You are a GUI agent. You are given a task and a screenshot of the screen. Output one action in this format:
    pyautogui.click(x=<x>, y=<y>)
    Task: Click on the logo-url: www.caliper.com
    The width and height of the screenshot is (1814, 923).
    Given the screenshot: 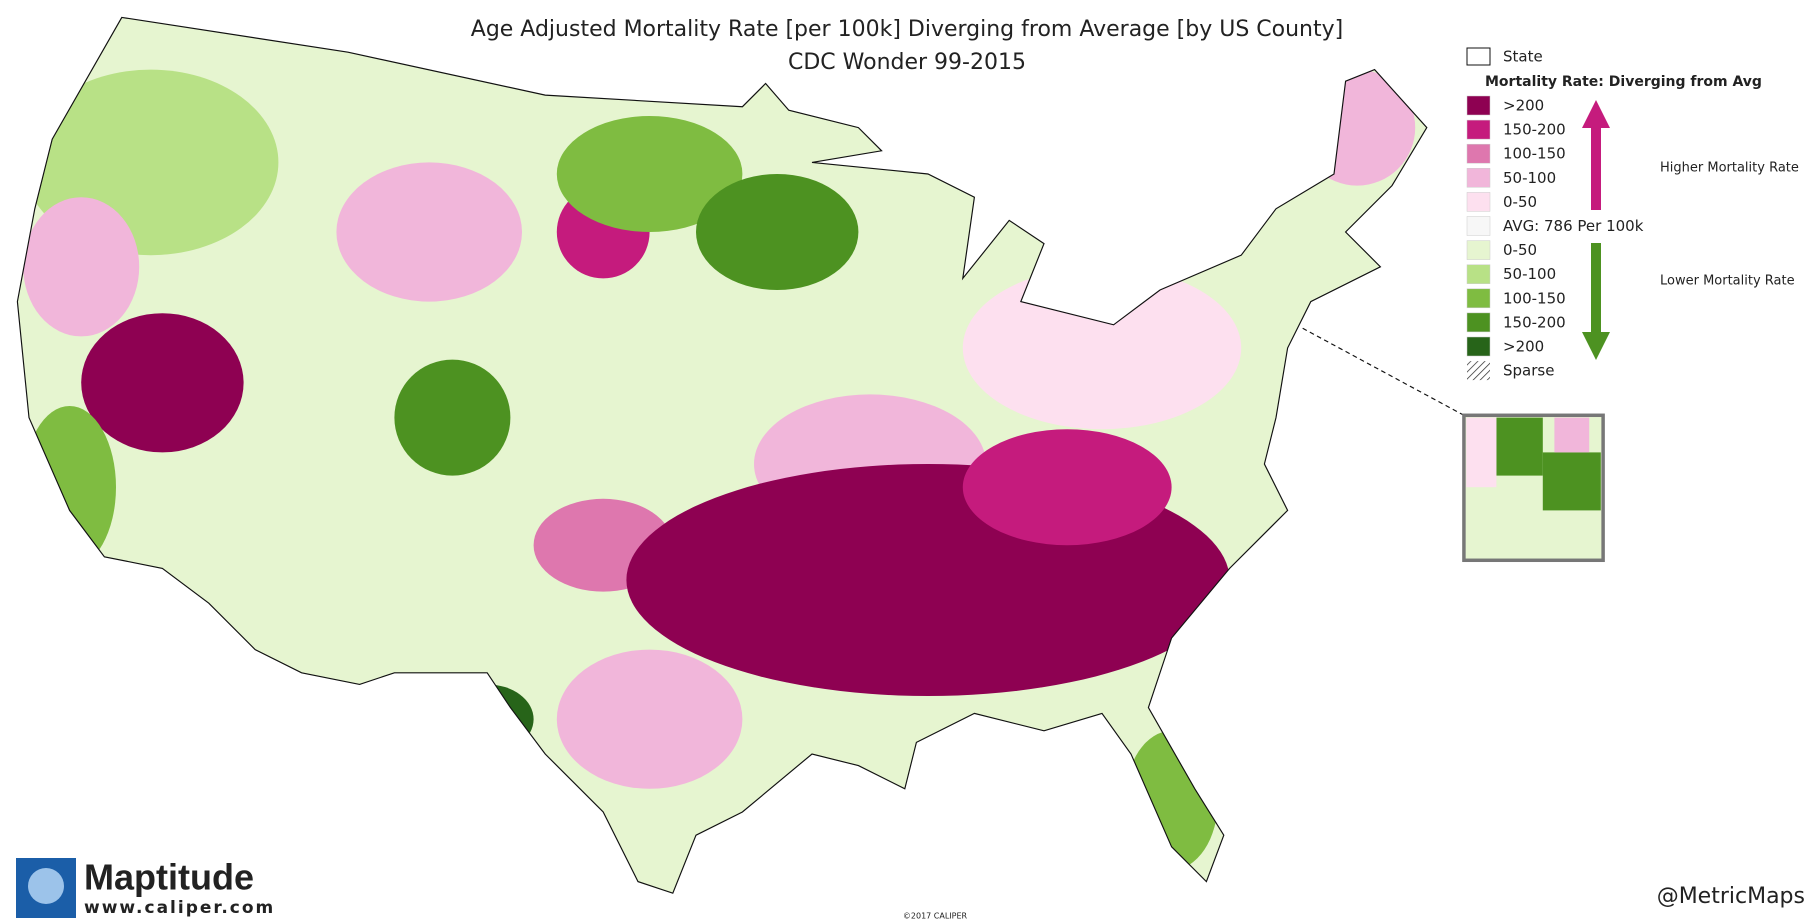 What is the action you would take?
    pyautogui.click(x=179, y=908)
    